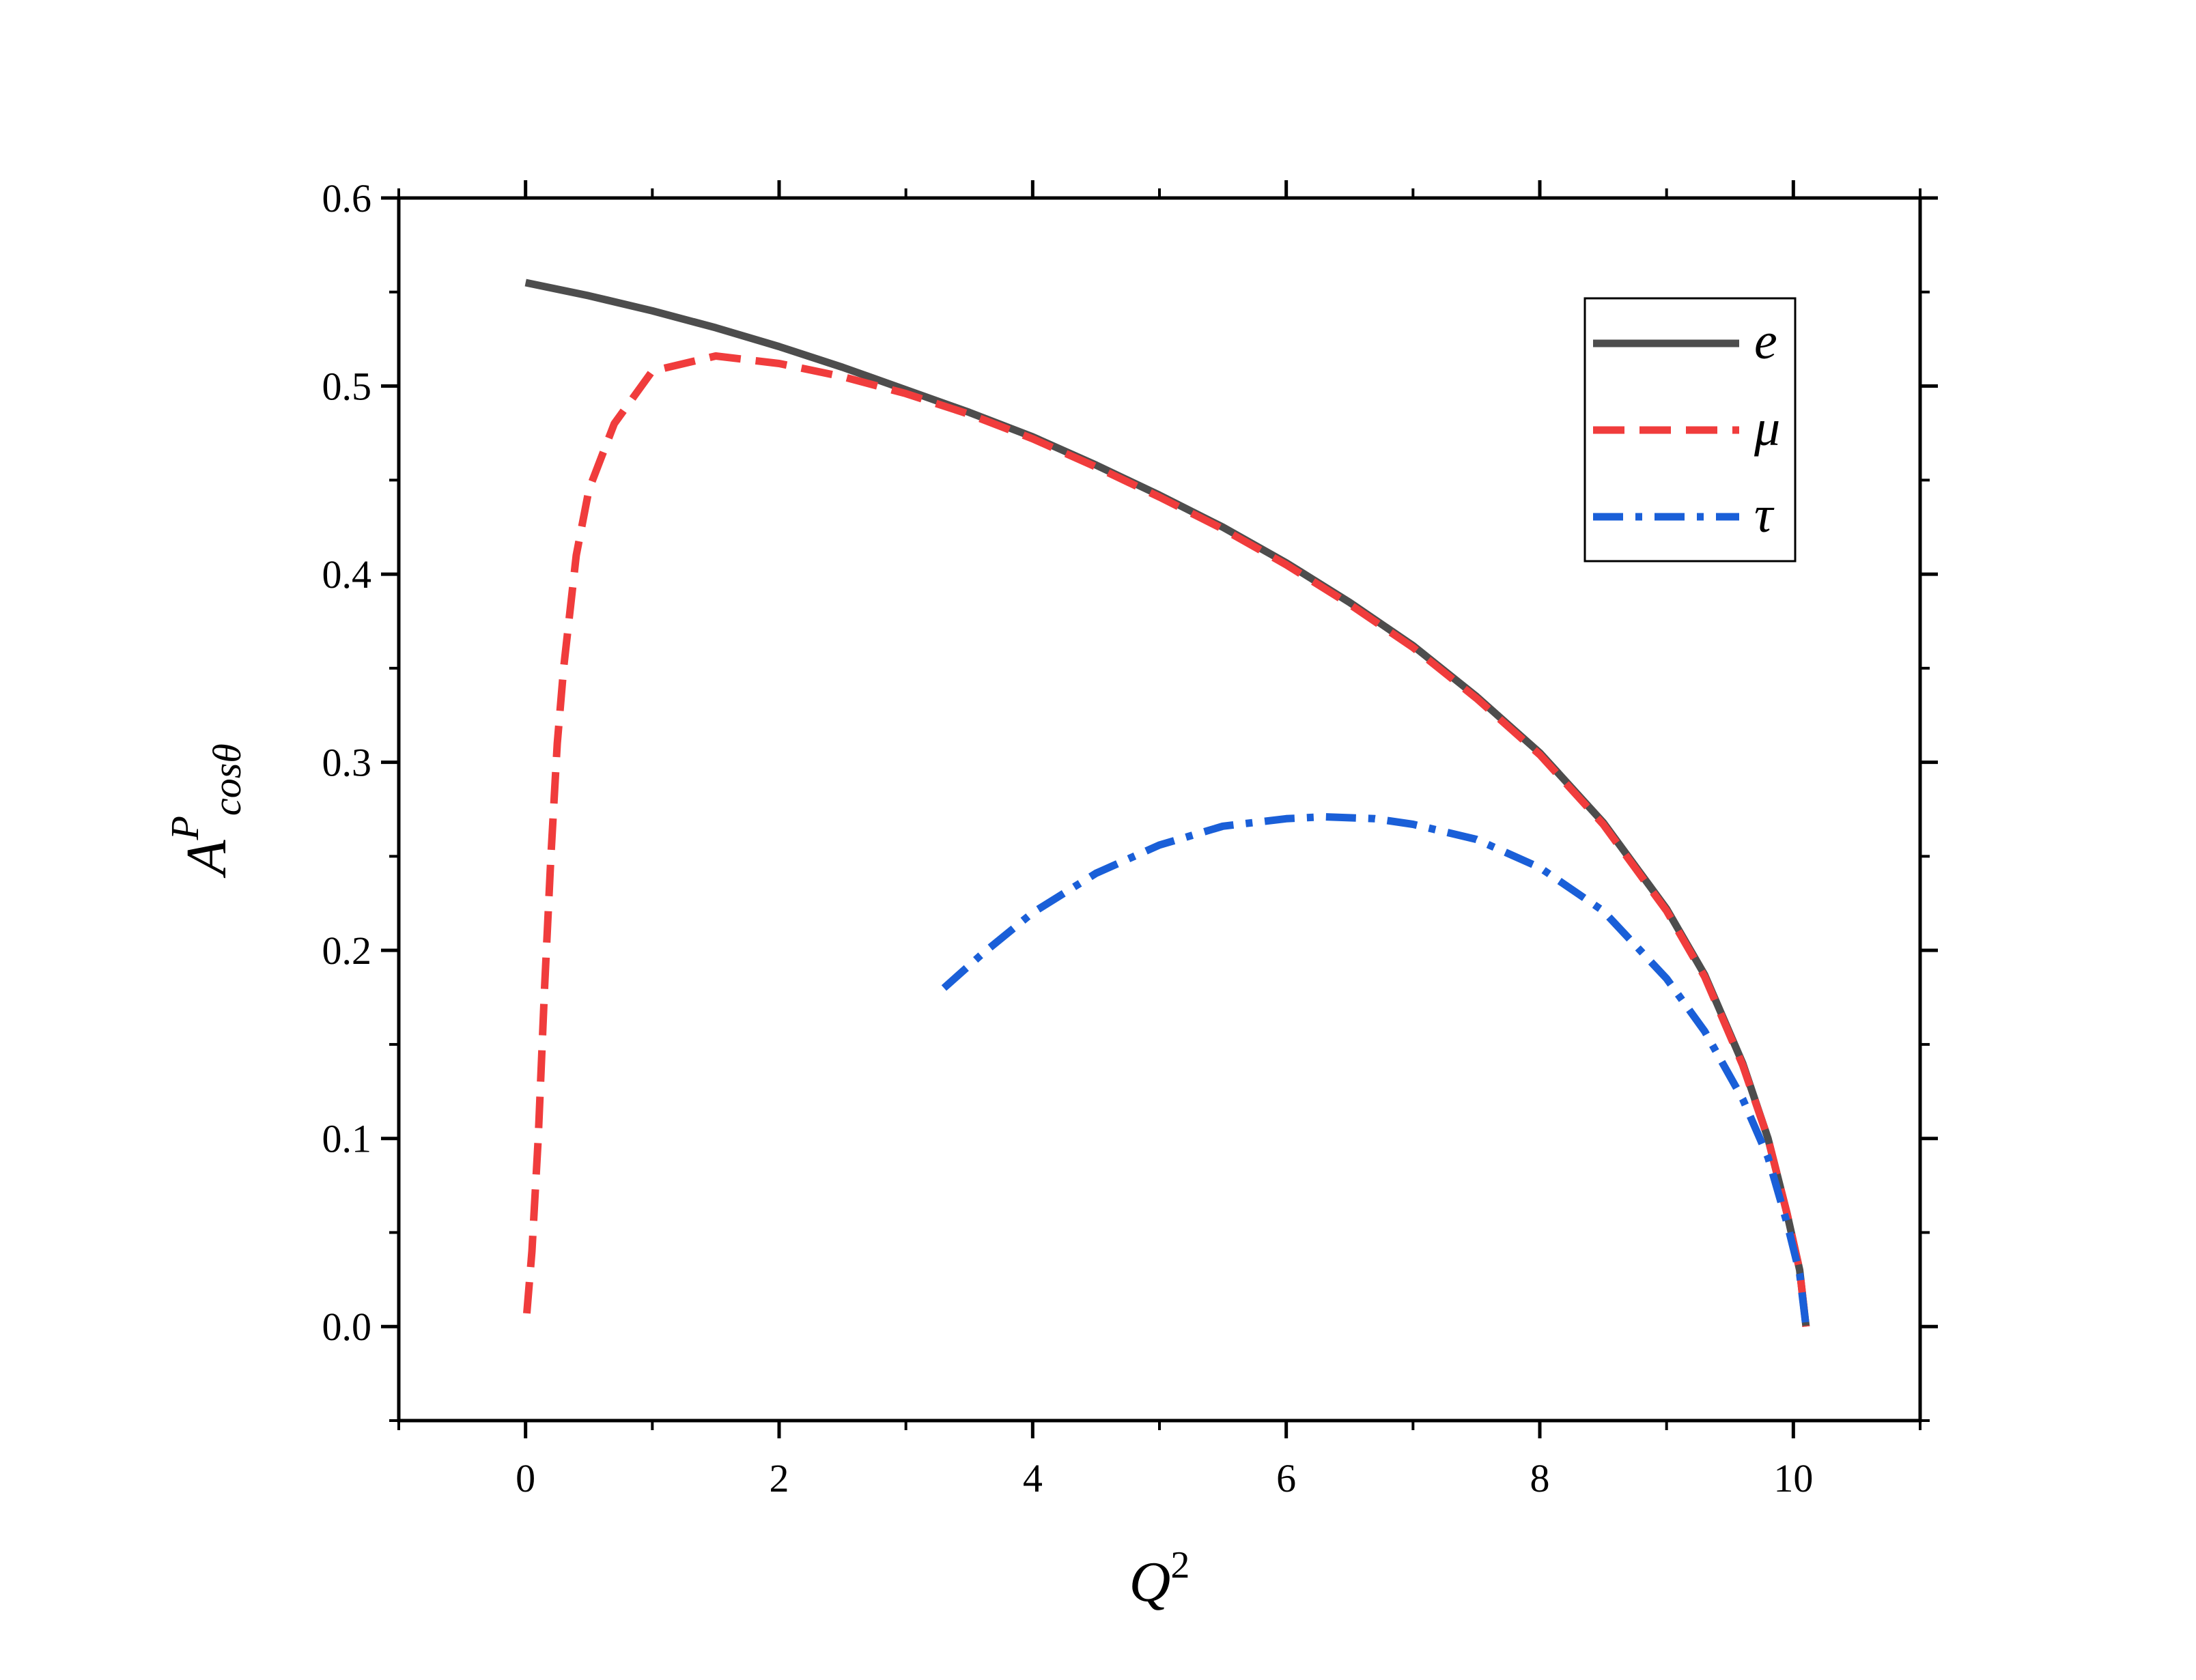 The image size is (2196, 1680). What do you see at coordinates (1150, 1582) in the screenshot?
I see `x-axis-title-main: Q` at bounding box center [1150, 1582].